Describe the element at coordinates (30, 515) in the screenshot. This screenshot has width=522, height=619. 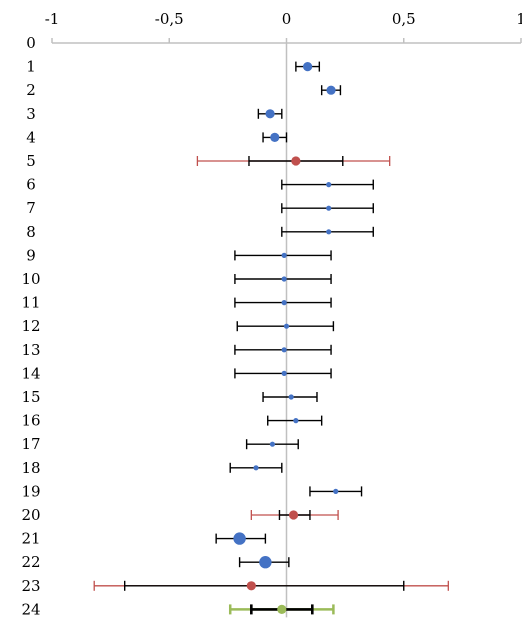
I see `y-tick-label: 20` at that location.